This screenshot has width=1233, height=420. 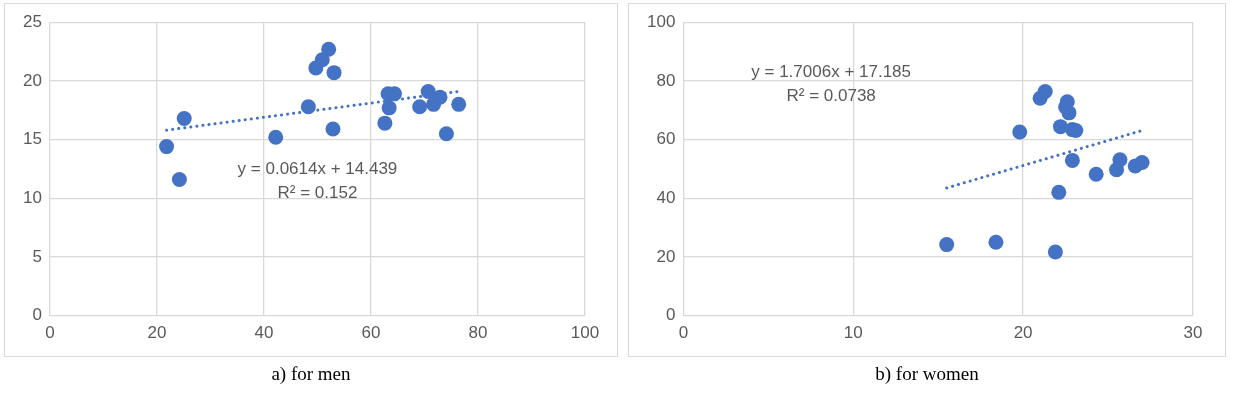 I want to click on annotation: R² = 0.152, so click(x=317, y=192).